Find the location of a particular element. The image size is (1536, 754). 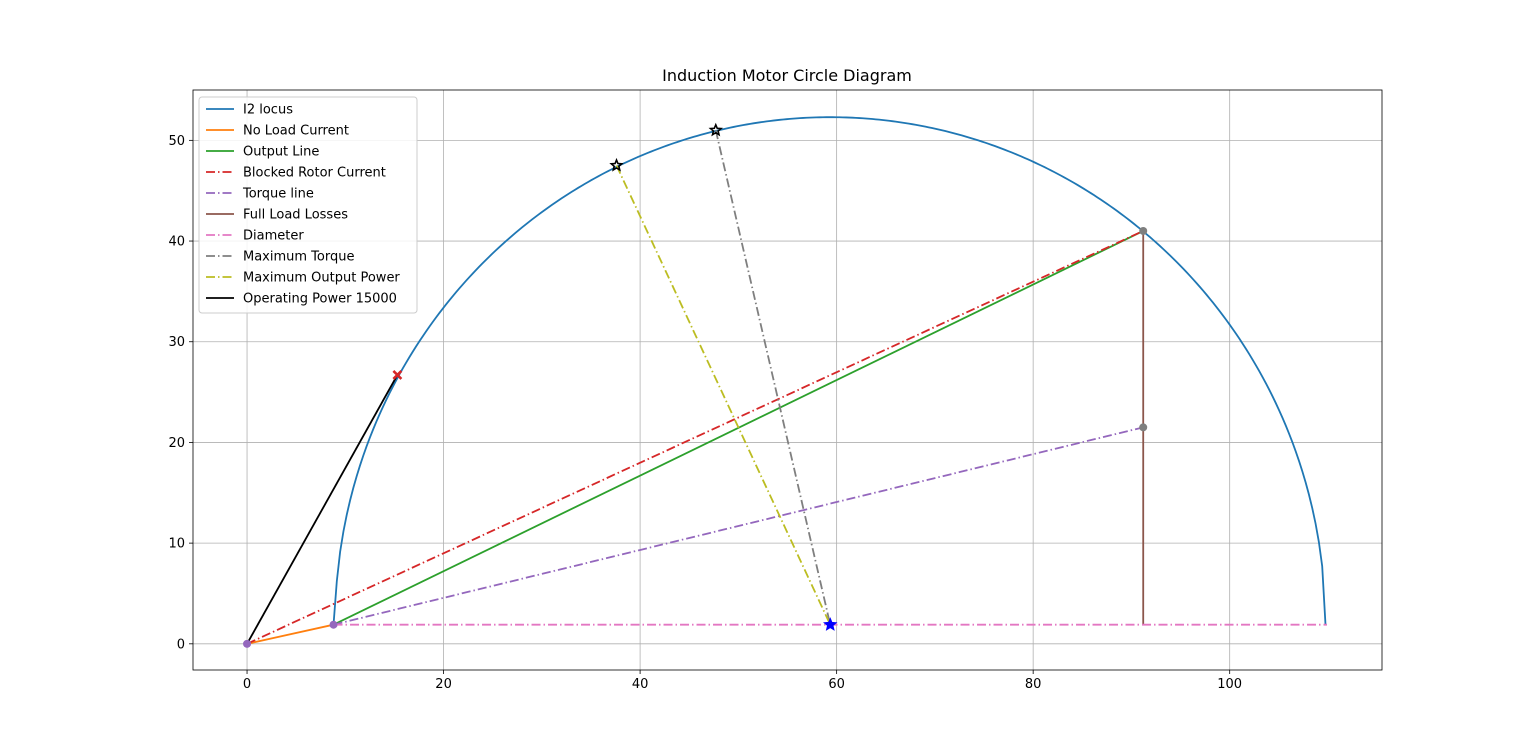

y-tick-label: 50 is located at coordinates (176, 141).